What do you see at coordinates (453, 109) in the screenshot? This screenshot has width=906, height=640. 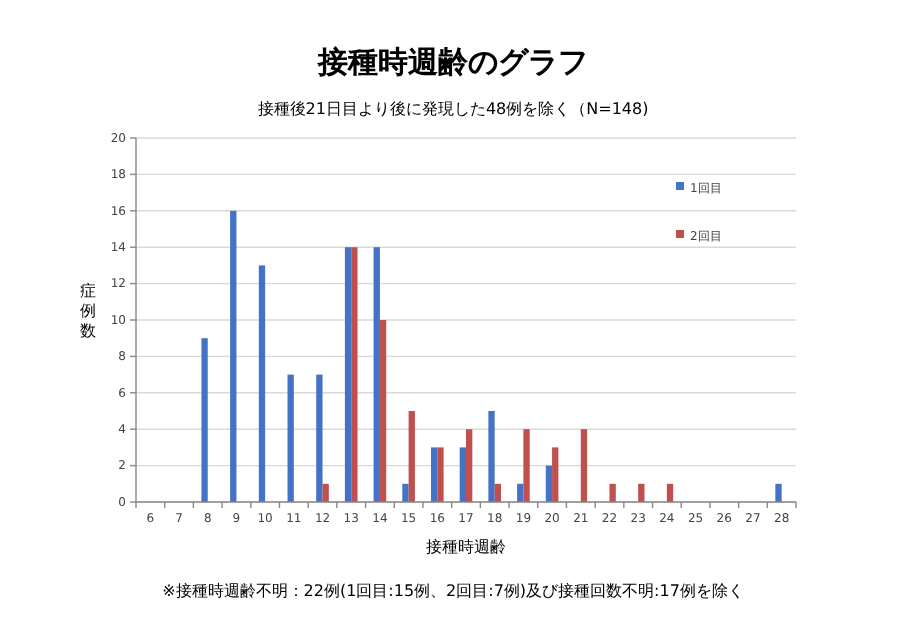 I see `chart-subtitle: 接種後21日目より後に発現した48例を除く（N=148)` at bounding box center [453, 109].